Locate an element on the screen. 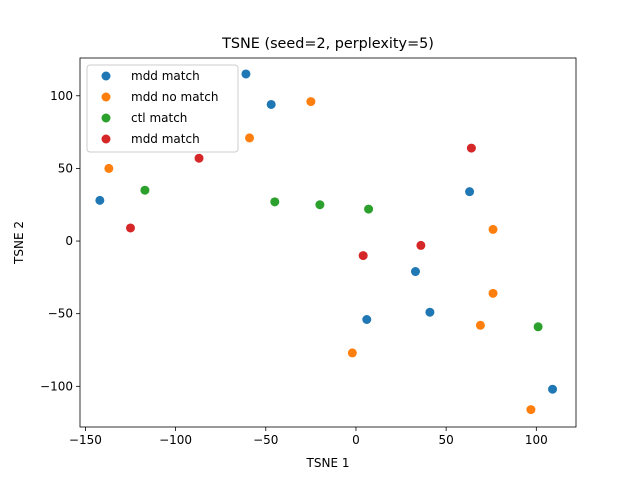 This screenshot has height=480, width=640. chart-title: TSNE (seed=2, perplexity=5) is located at coordinates (327, 44).